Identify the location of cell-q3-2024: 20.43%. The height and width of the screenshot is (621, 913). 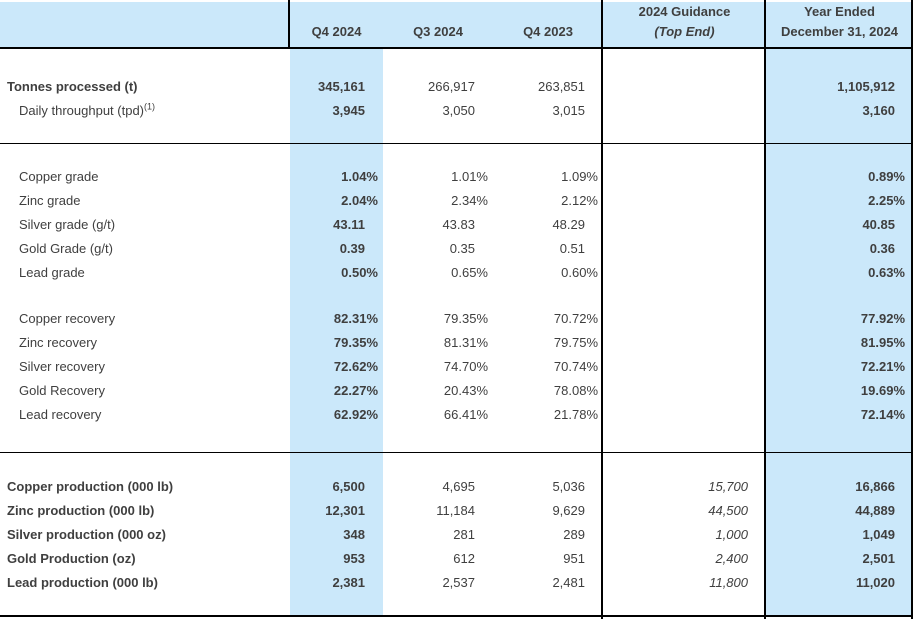
(465, 390).